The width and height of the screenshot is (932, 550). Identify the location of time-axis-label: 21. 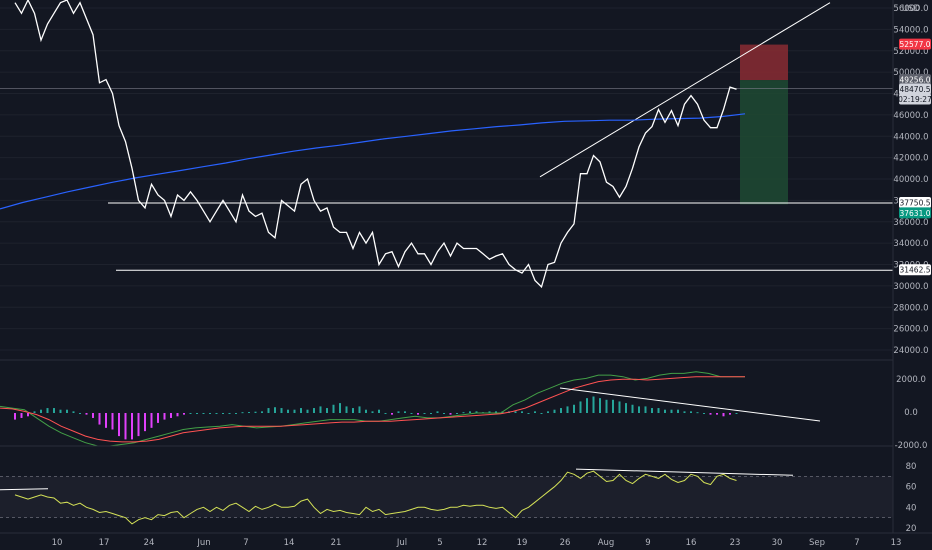
(336, 543).